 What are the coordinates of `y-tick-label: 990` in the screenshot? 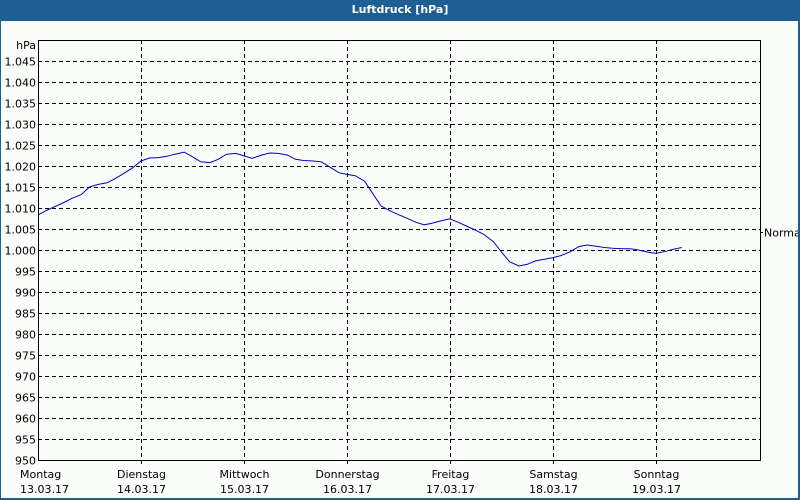 It's located at (25, 293).